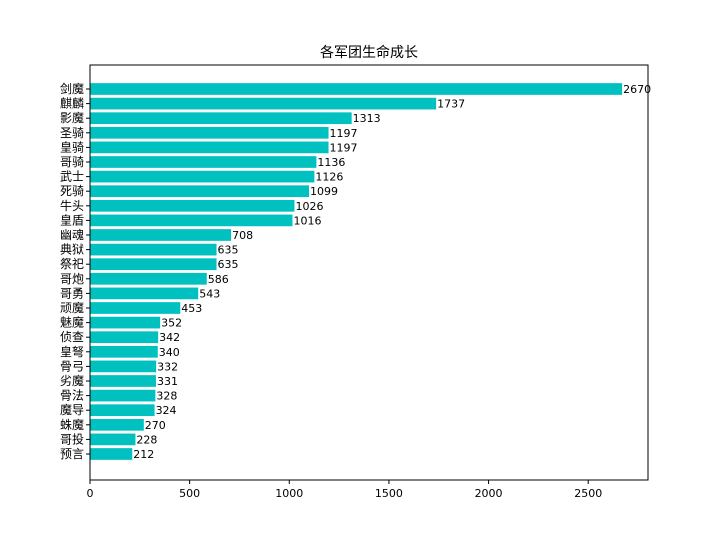 This screenshot has width=720, height=540. What do you see at coordinates (72, 279) in the screenshot?
I see `y-tick-label: 哥炮` at bounding box center [72, 279].